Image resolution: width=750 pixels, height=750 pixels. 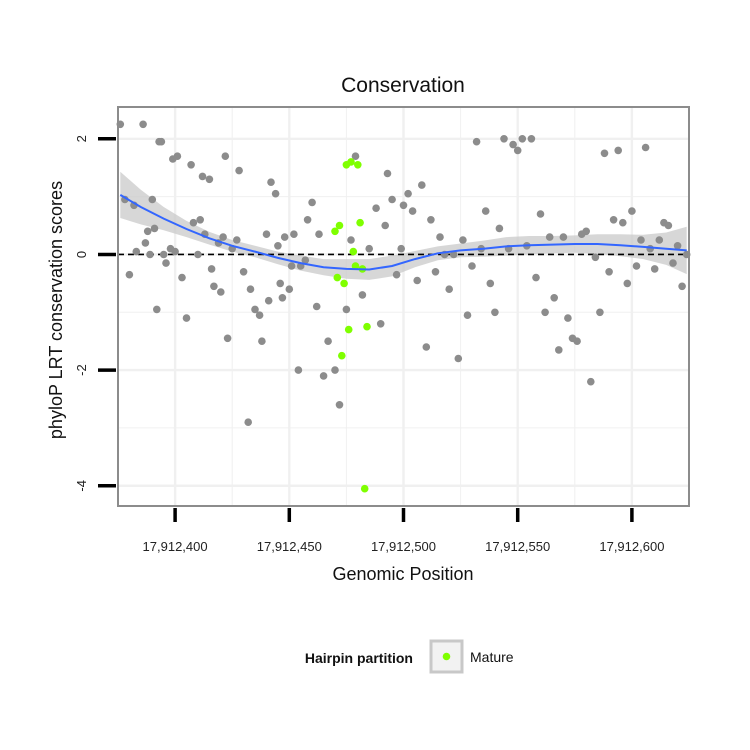 What do you see at coordinates (289, 546) in the screenshot?
I see `x-tick-label: 17,912,450` at bounding box center [289, 546].